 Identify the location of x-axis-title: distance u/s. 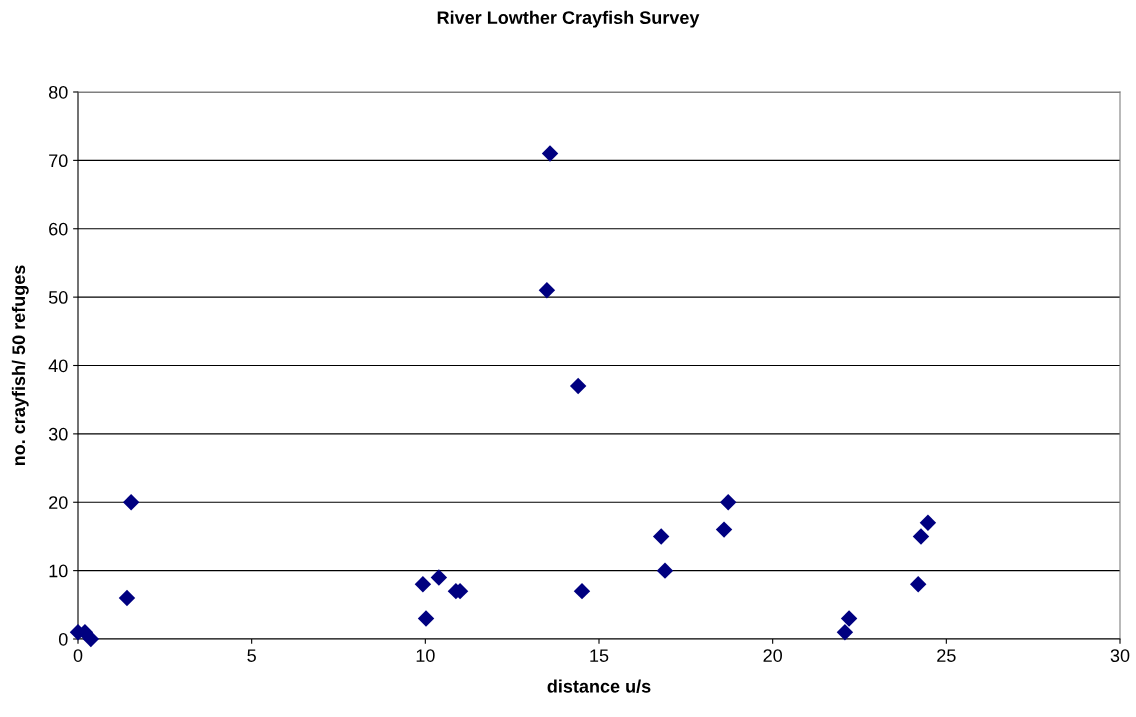
(599, 686).